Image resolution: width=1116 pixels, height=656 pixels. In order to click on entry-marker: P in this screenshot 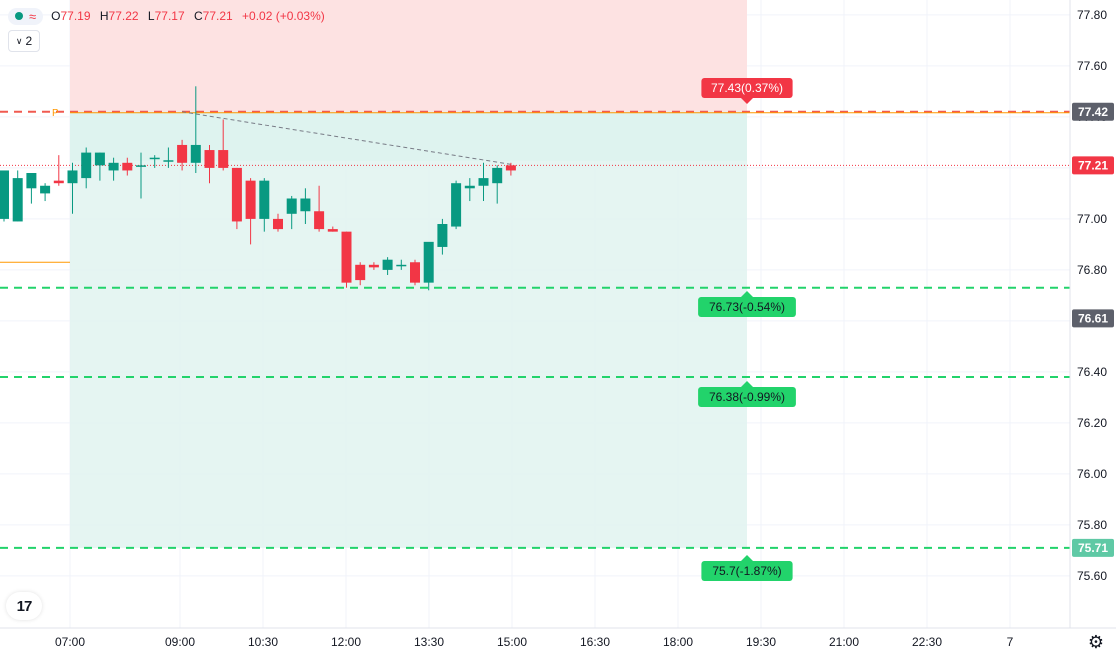, I will do `click(55, 113)`.